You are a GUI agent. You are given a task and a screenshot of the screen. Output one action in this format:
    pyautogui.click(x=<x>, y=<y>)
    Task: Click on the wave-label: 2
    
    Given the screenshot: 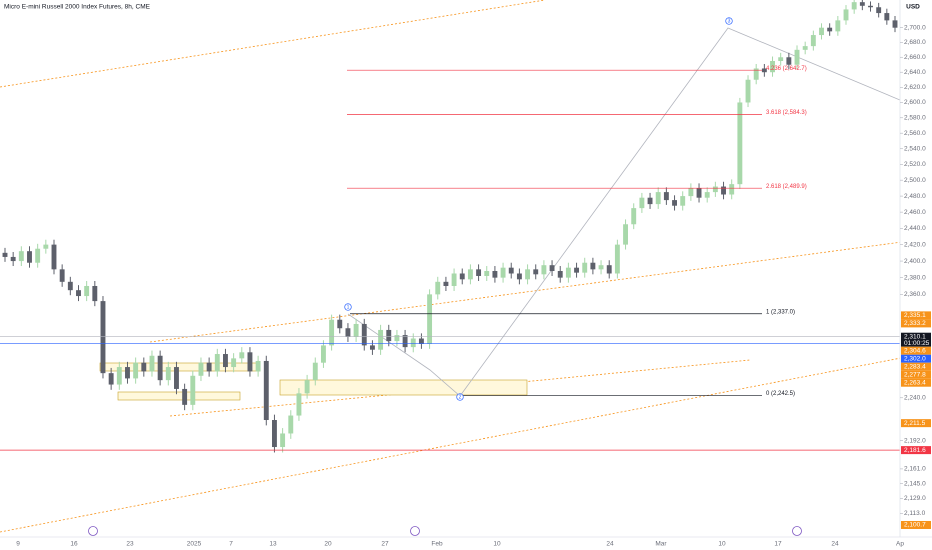 What is the action you would take?
    pyautogui.click(x=460, y=398)
    